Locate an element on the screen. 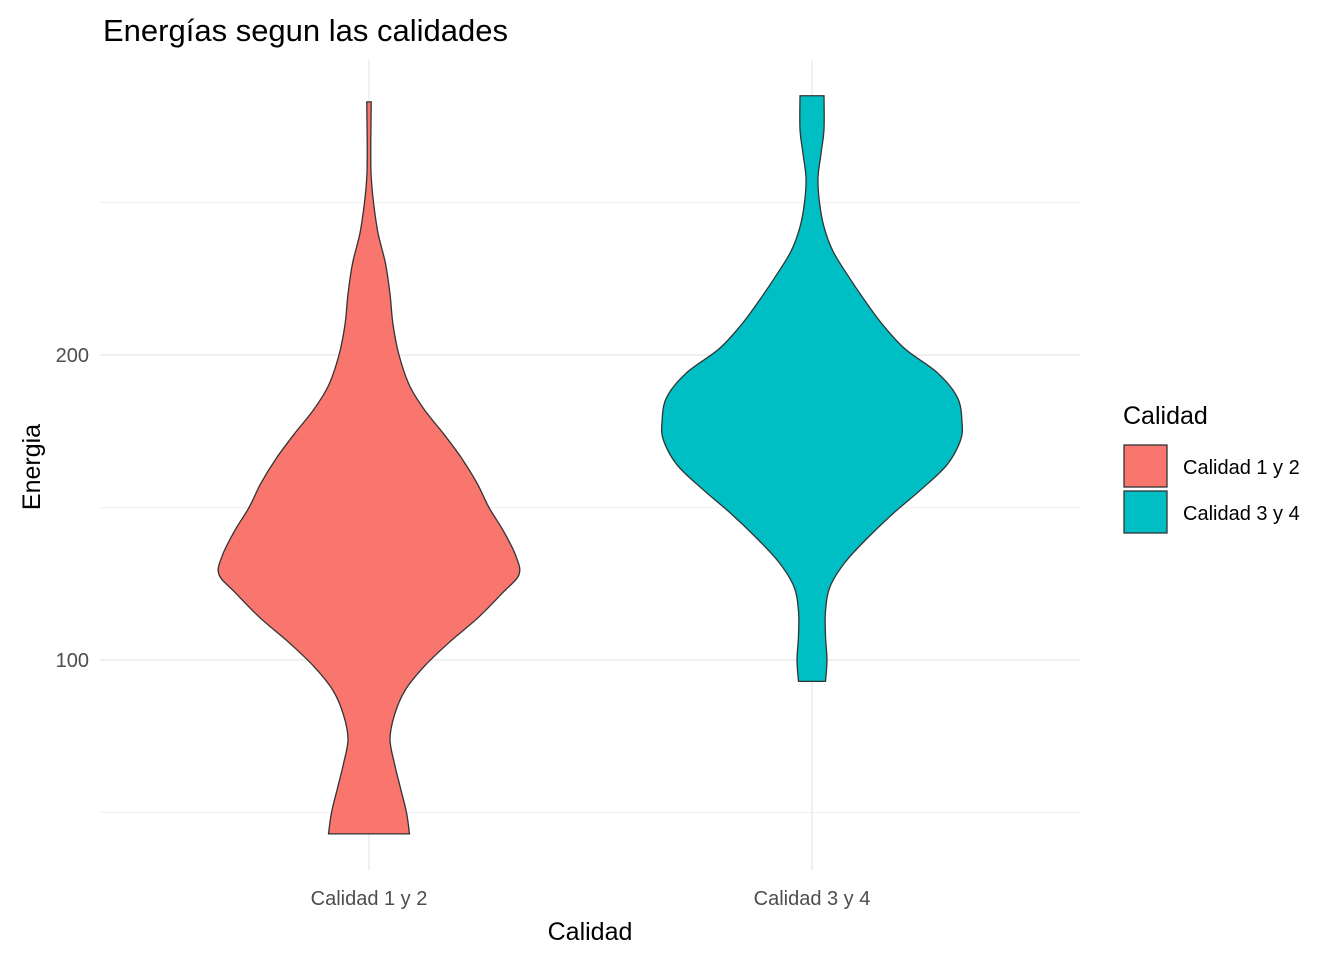 The width and height of the screenshot is (1344, 960). x-tick-label: Calidad 3 y 4 is located at coordinates (812, 899).